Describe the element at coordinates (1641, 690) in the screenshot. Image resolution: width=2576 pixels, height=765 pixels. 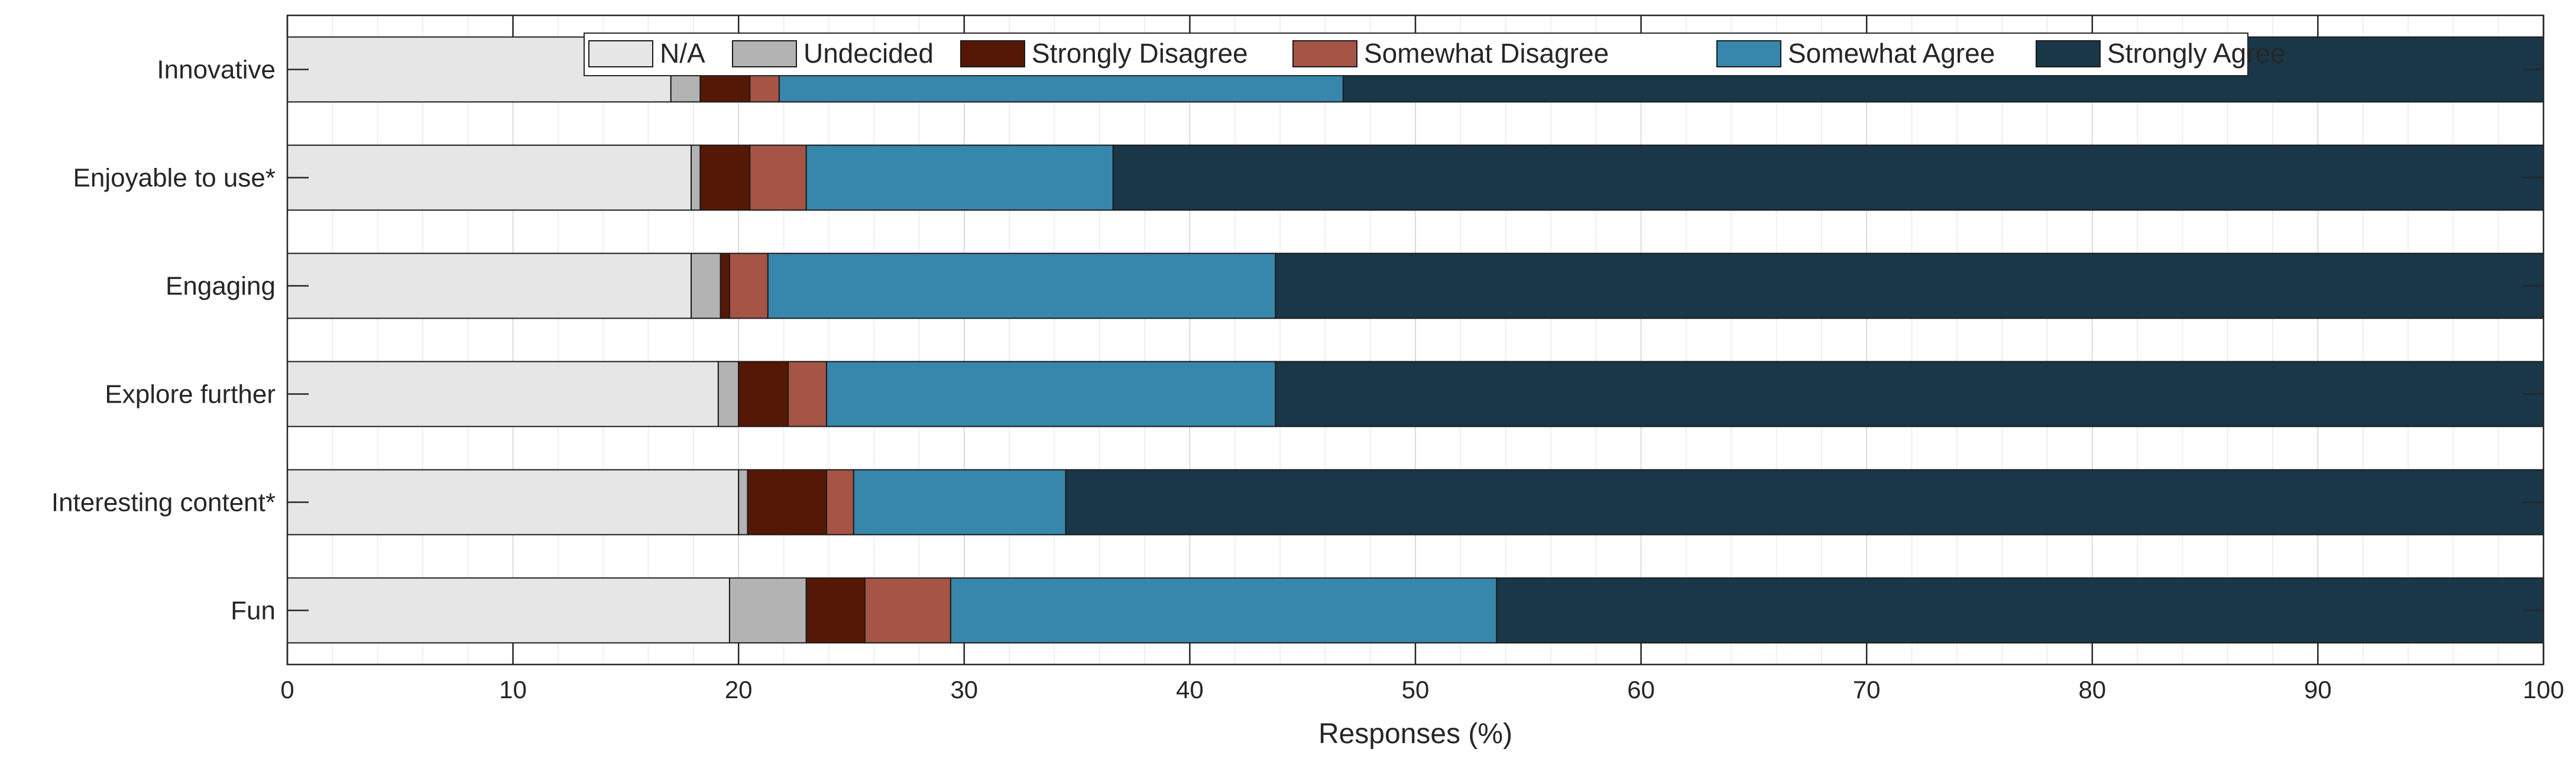
I see `x-tick-label: 60` at that location.